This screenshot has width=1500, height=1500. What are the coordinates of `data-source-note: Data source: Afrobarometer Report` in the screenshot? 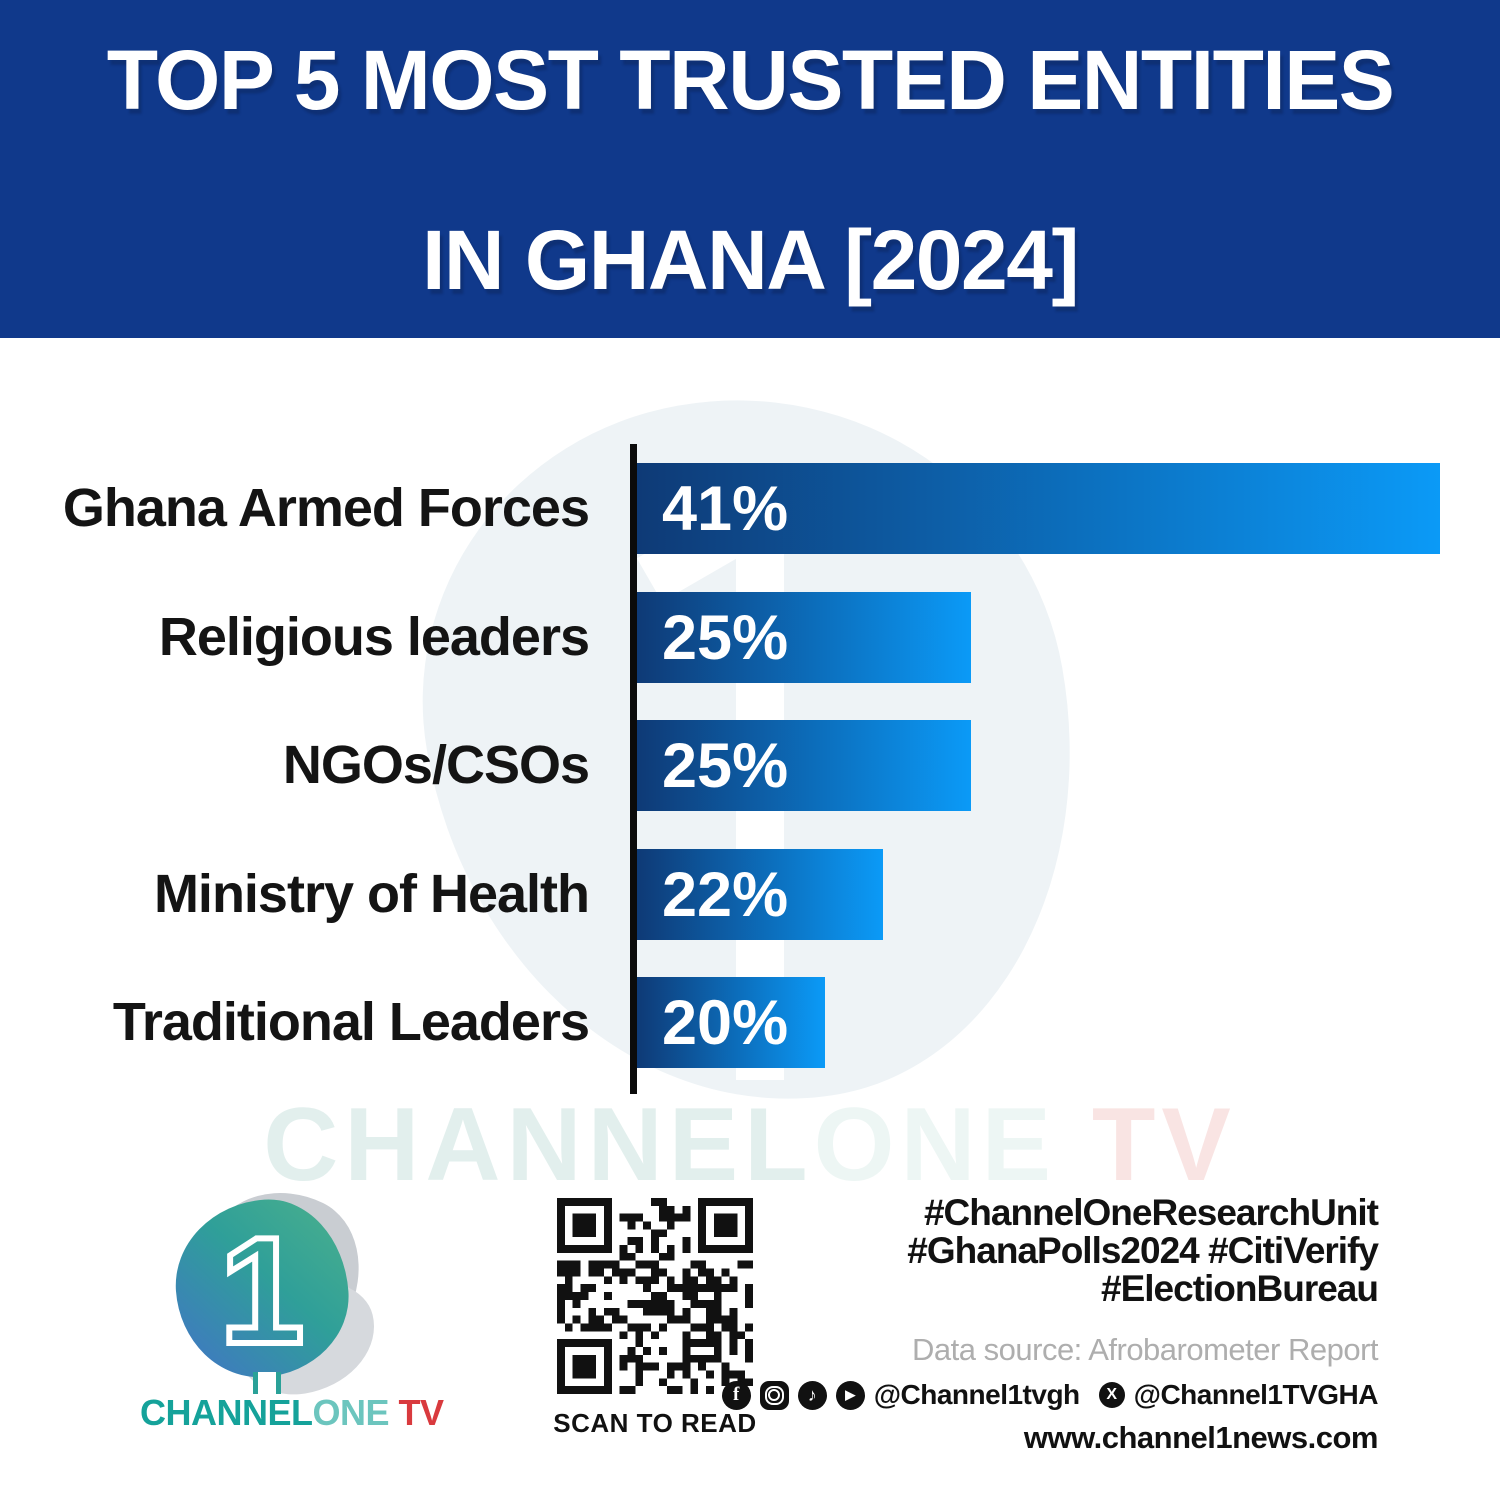 It's located at (1145, 1349).